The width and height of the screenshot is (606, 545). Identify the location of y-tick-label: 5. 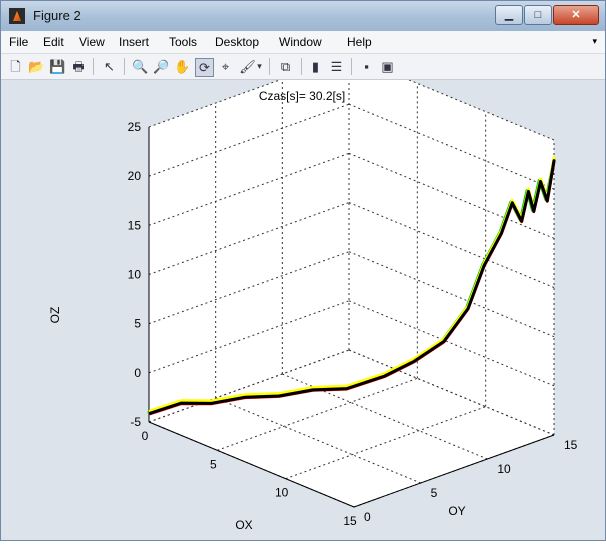
(434, 493).